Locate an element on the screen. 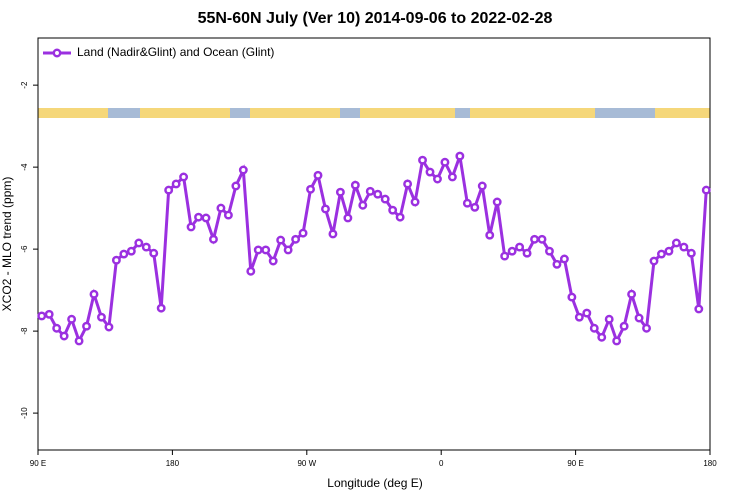 The image size is (750, 500). map-band is located at coordinates (374, 113).